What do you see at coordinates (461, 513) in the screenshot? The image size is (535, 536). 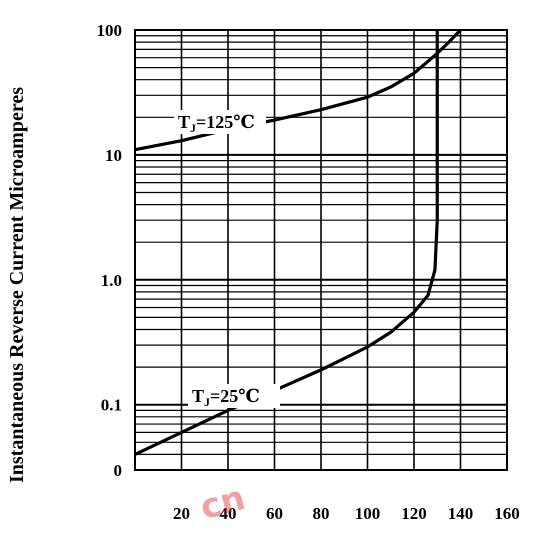 I see `x-tick-label: 140` at bounding box center [461, 513].